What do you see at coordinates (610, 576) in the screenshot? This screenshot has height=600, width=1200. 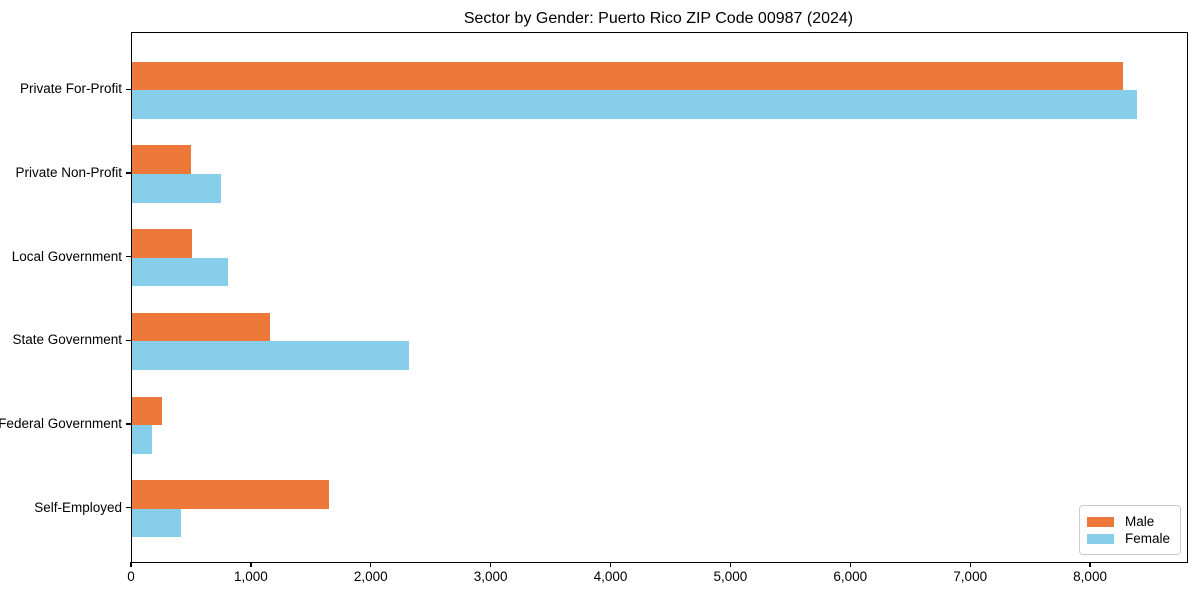 I see `x-tick-label: 4,000` at bounding box center [610, 576].